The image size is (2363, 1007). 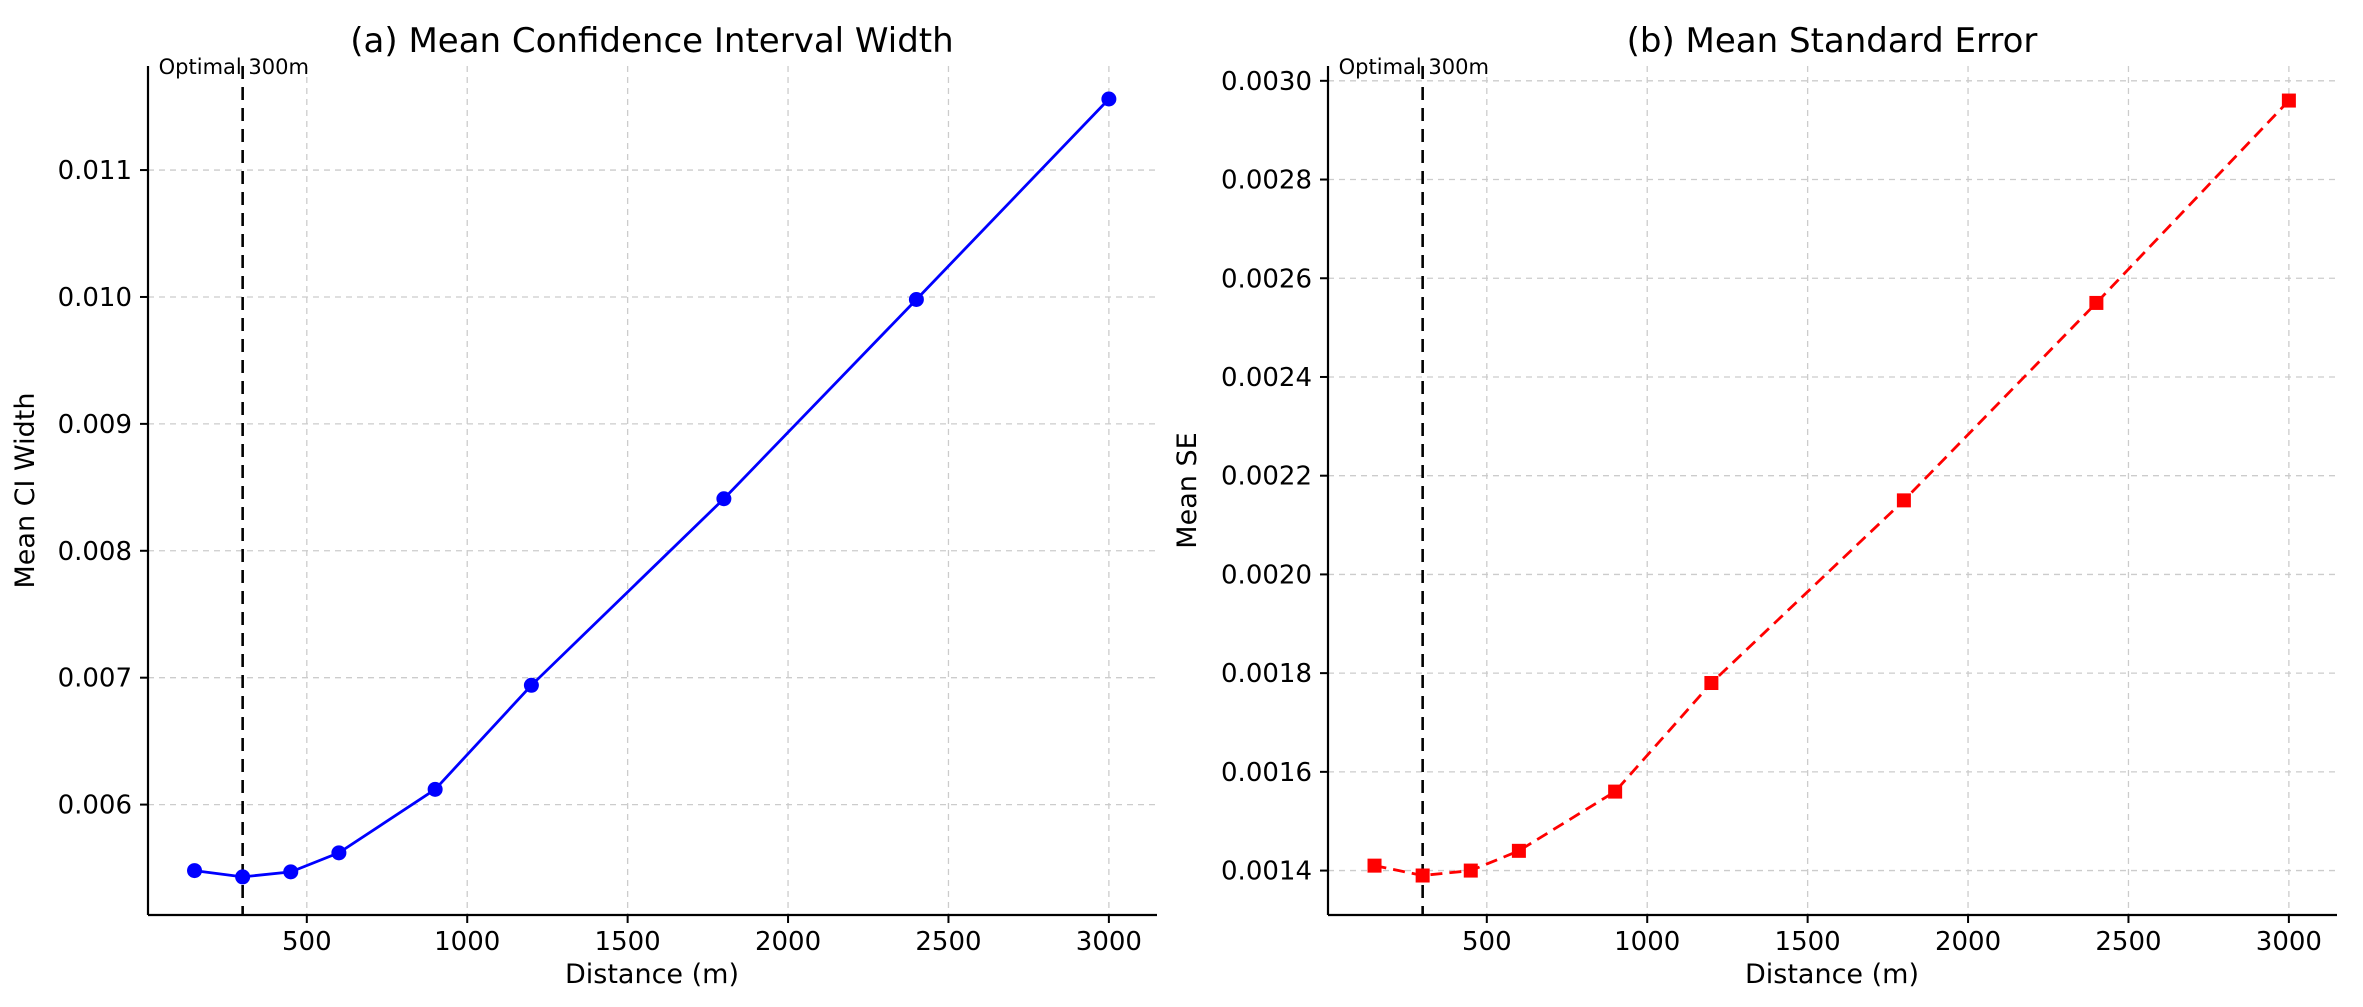 I want to click on y-tick-label: 0.011, so click(x=95, y=171).